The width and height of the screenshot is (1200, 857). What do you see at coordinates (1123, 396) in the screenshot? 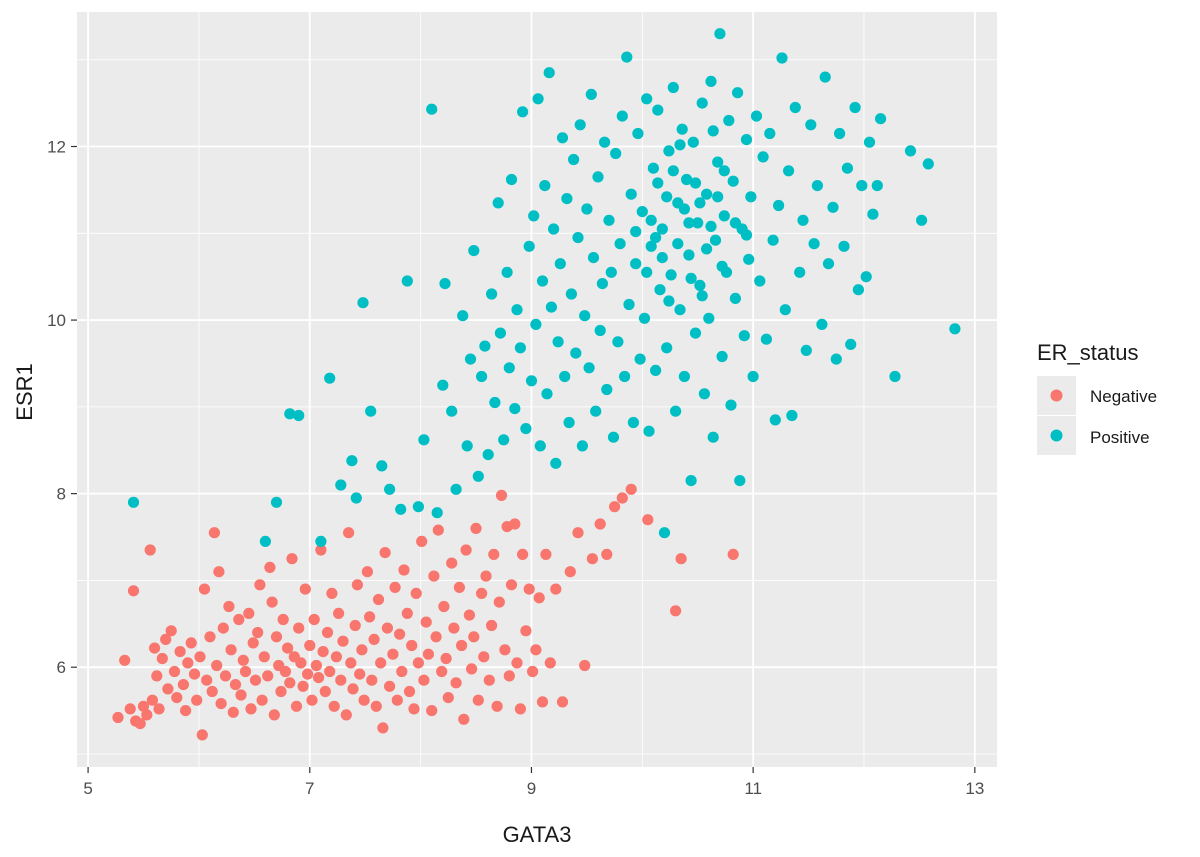
I see `legend-label-negative: Negative` at bounding box center [1123, 396].